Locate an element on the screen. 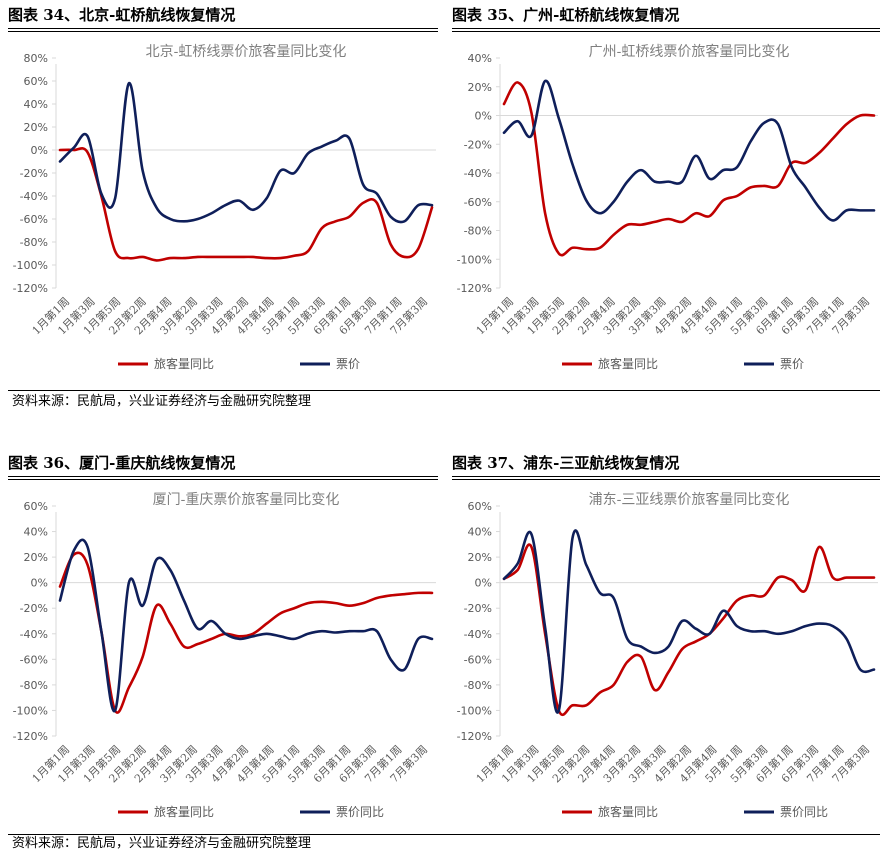 The width and height of the screenshot is (885, 854). figure-37-header: 图表 37、浦东-三亚航线恢复情况 is located at coordinates (666, 465).